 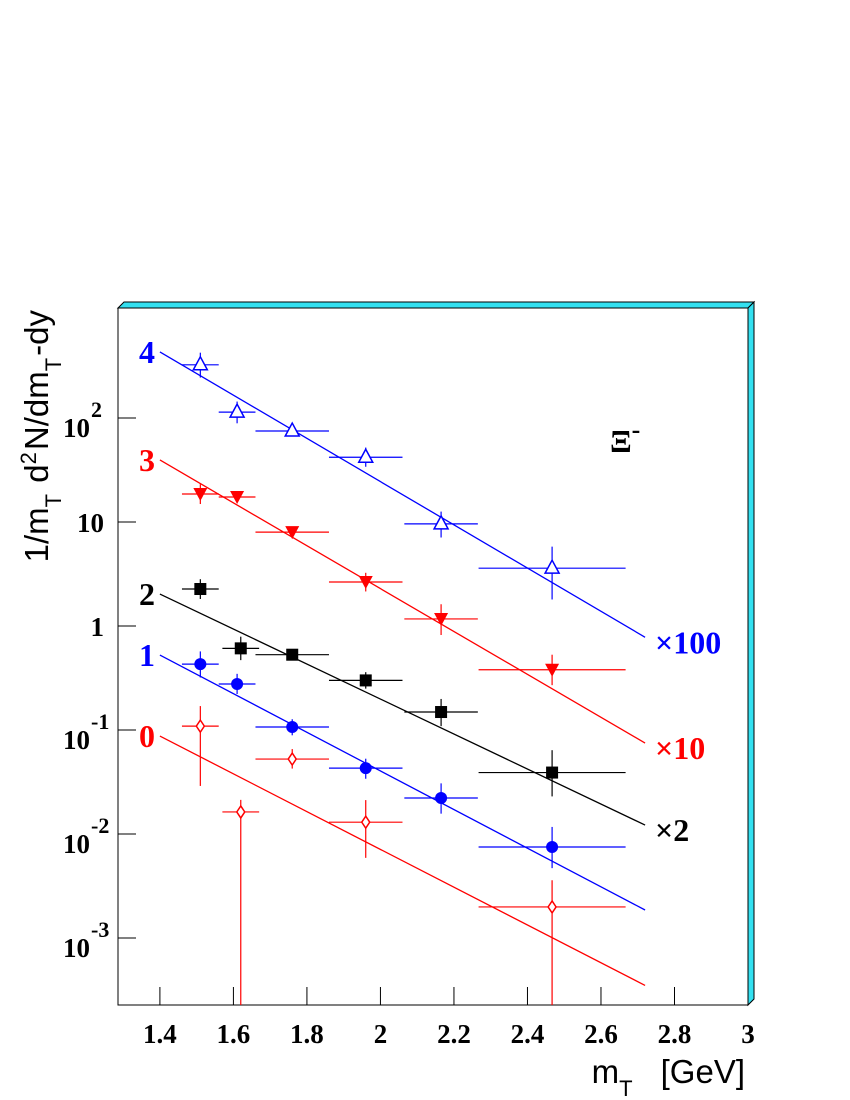 I want to click on y-axis-title: 1/mT d2N/dmT-dy, so click(x=41, y=436).